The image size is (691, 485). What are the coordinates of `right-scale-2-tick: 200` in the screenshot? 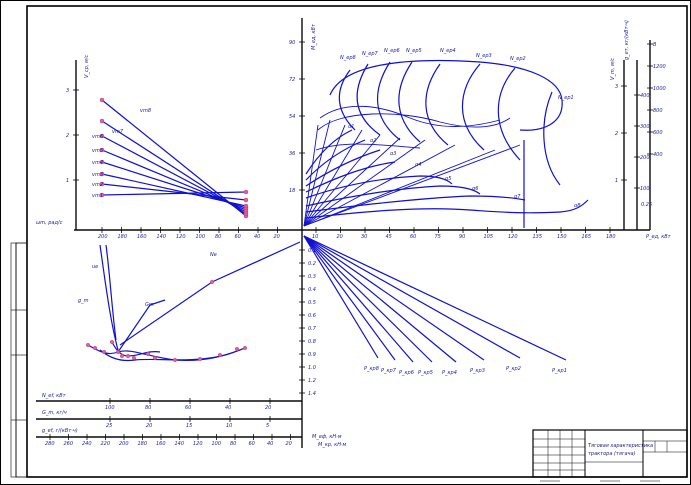 It's located at (645, 158).